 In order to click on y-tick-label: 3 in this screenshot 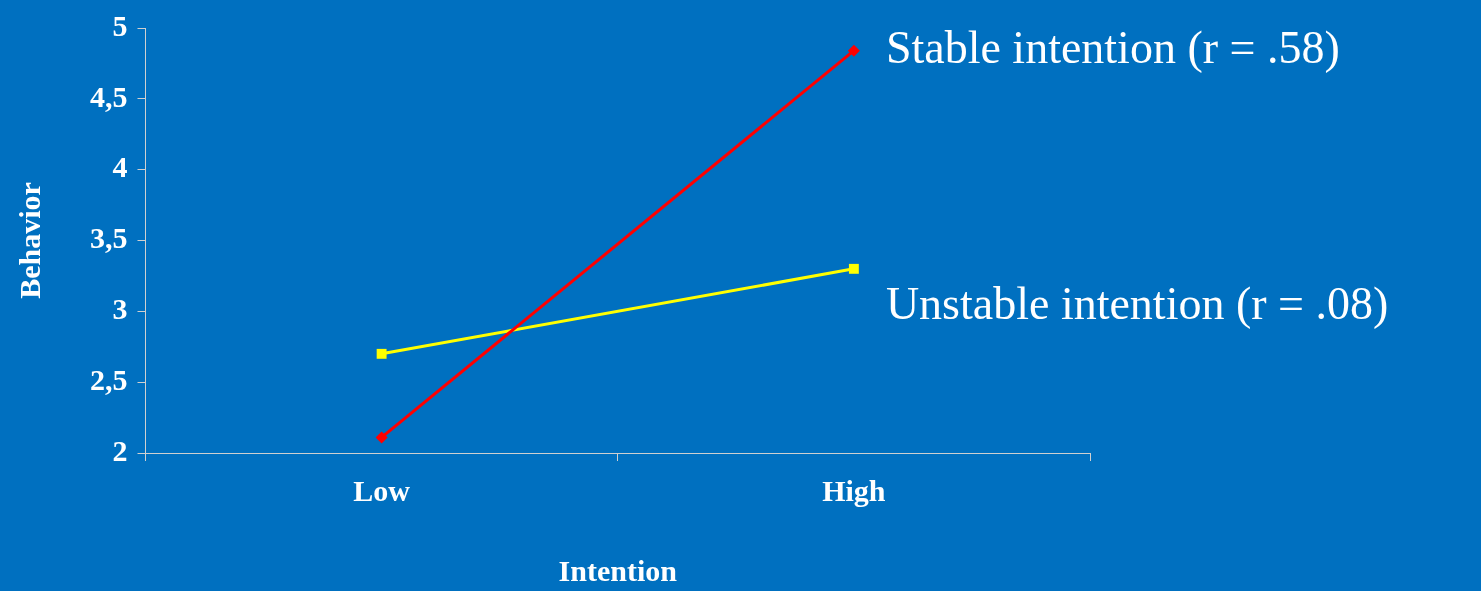, I will do `click(120, 309)`.